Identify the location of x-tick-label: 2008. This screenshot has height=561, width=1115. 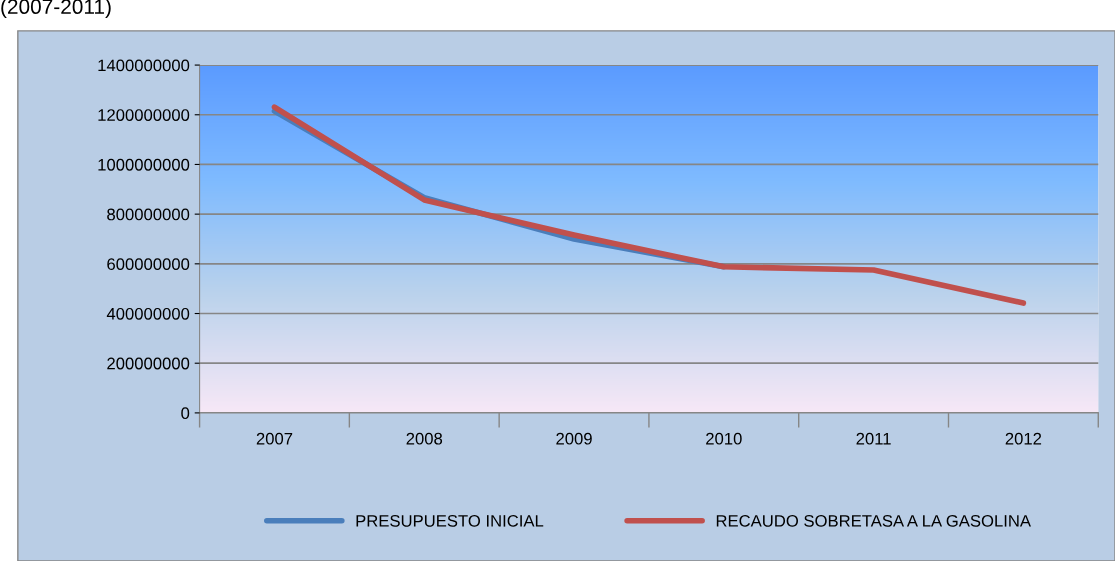
(424, 438).